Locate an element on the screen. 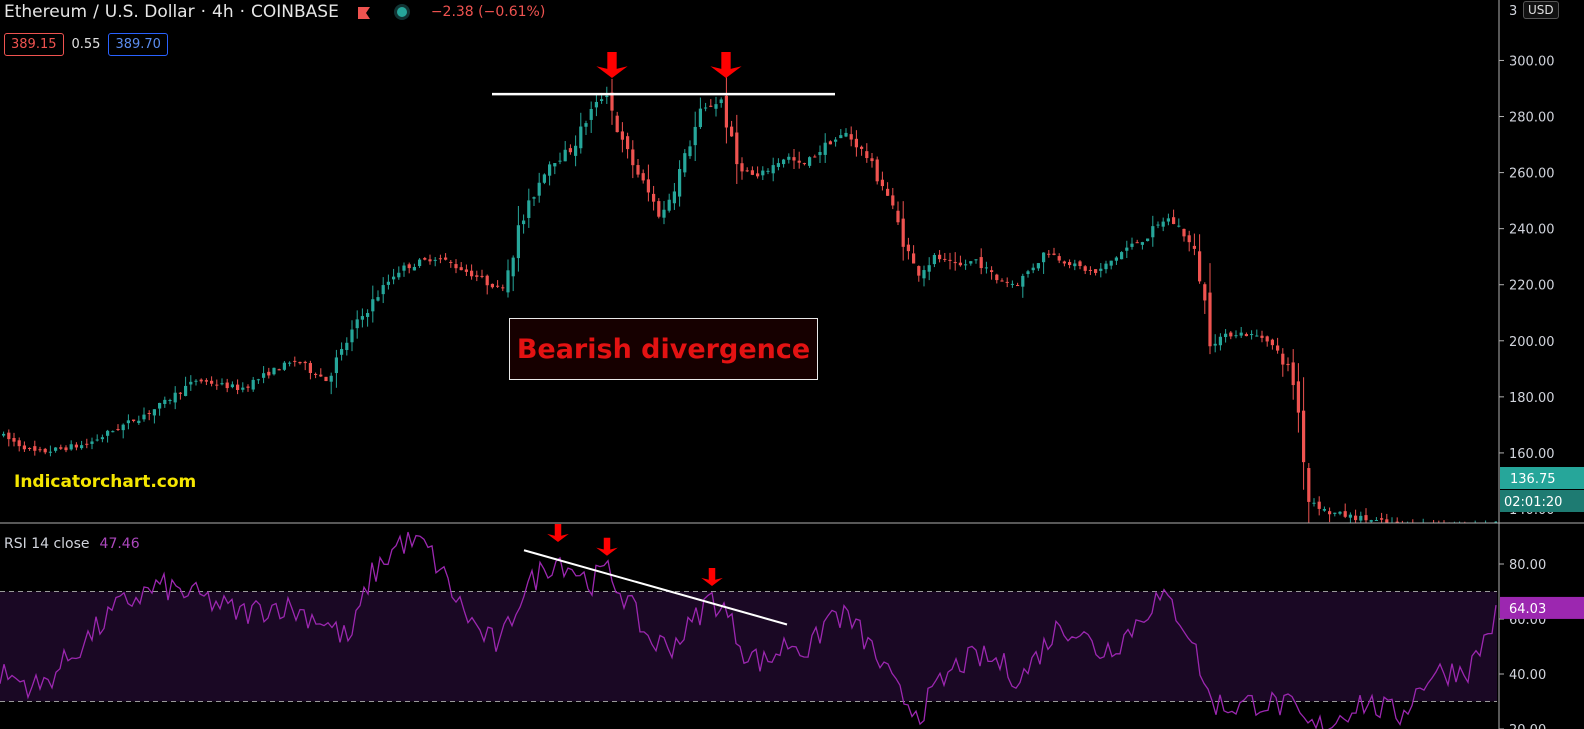 The image size is (1584, 729). flag-icon is located at coordinates (364, 12).